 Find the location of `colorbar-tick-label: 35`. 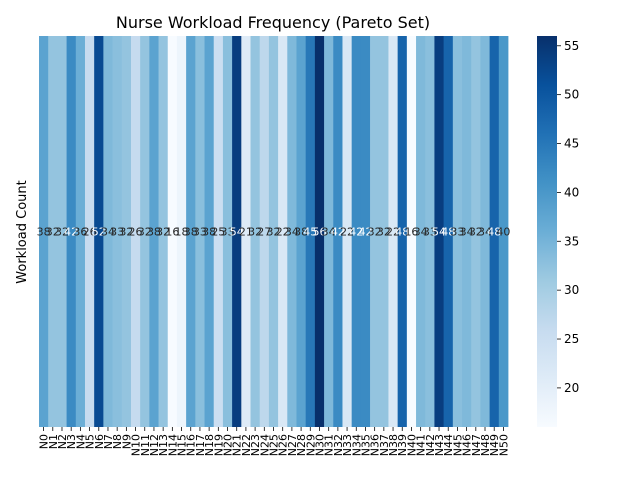

colorbar-tick-label: 35 is located at coordinates (571, 241).